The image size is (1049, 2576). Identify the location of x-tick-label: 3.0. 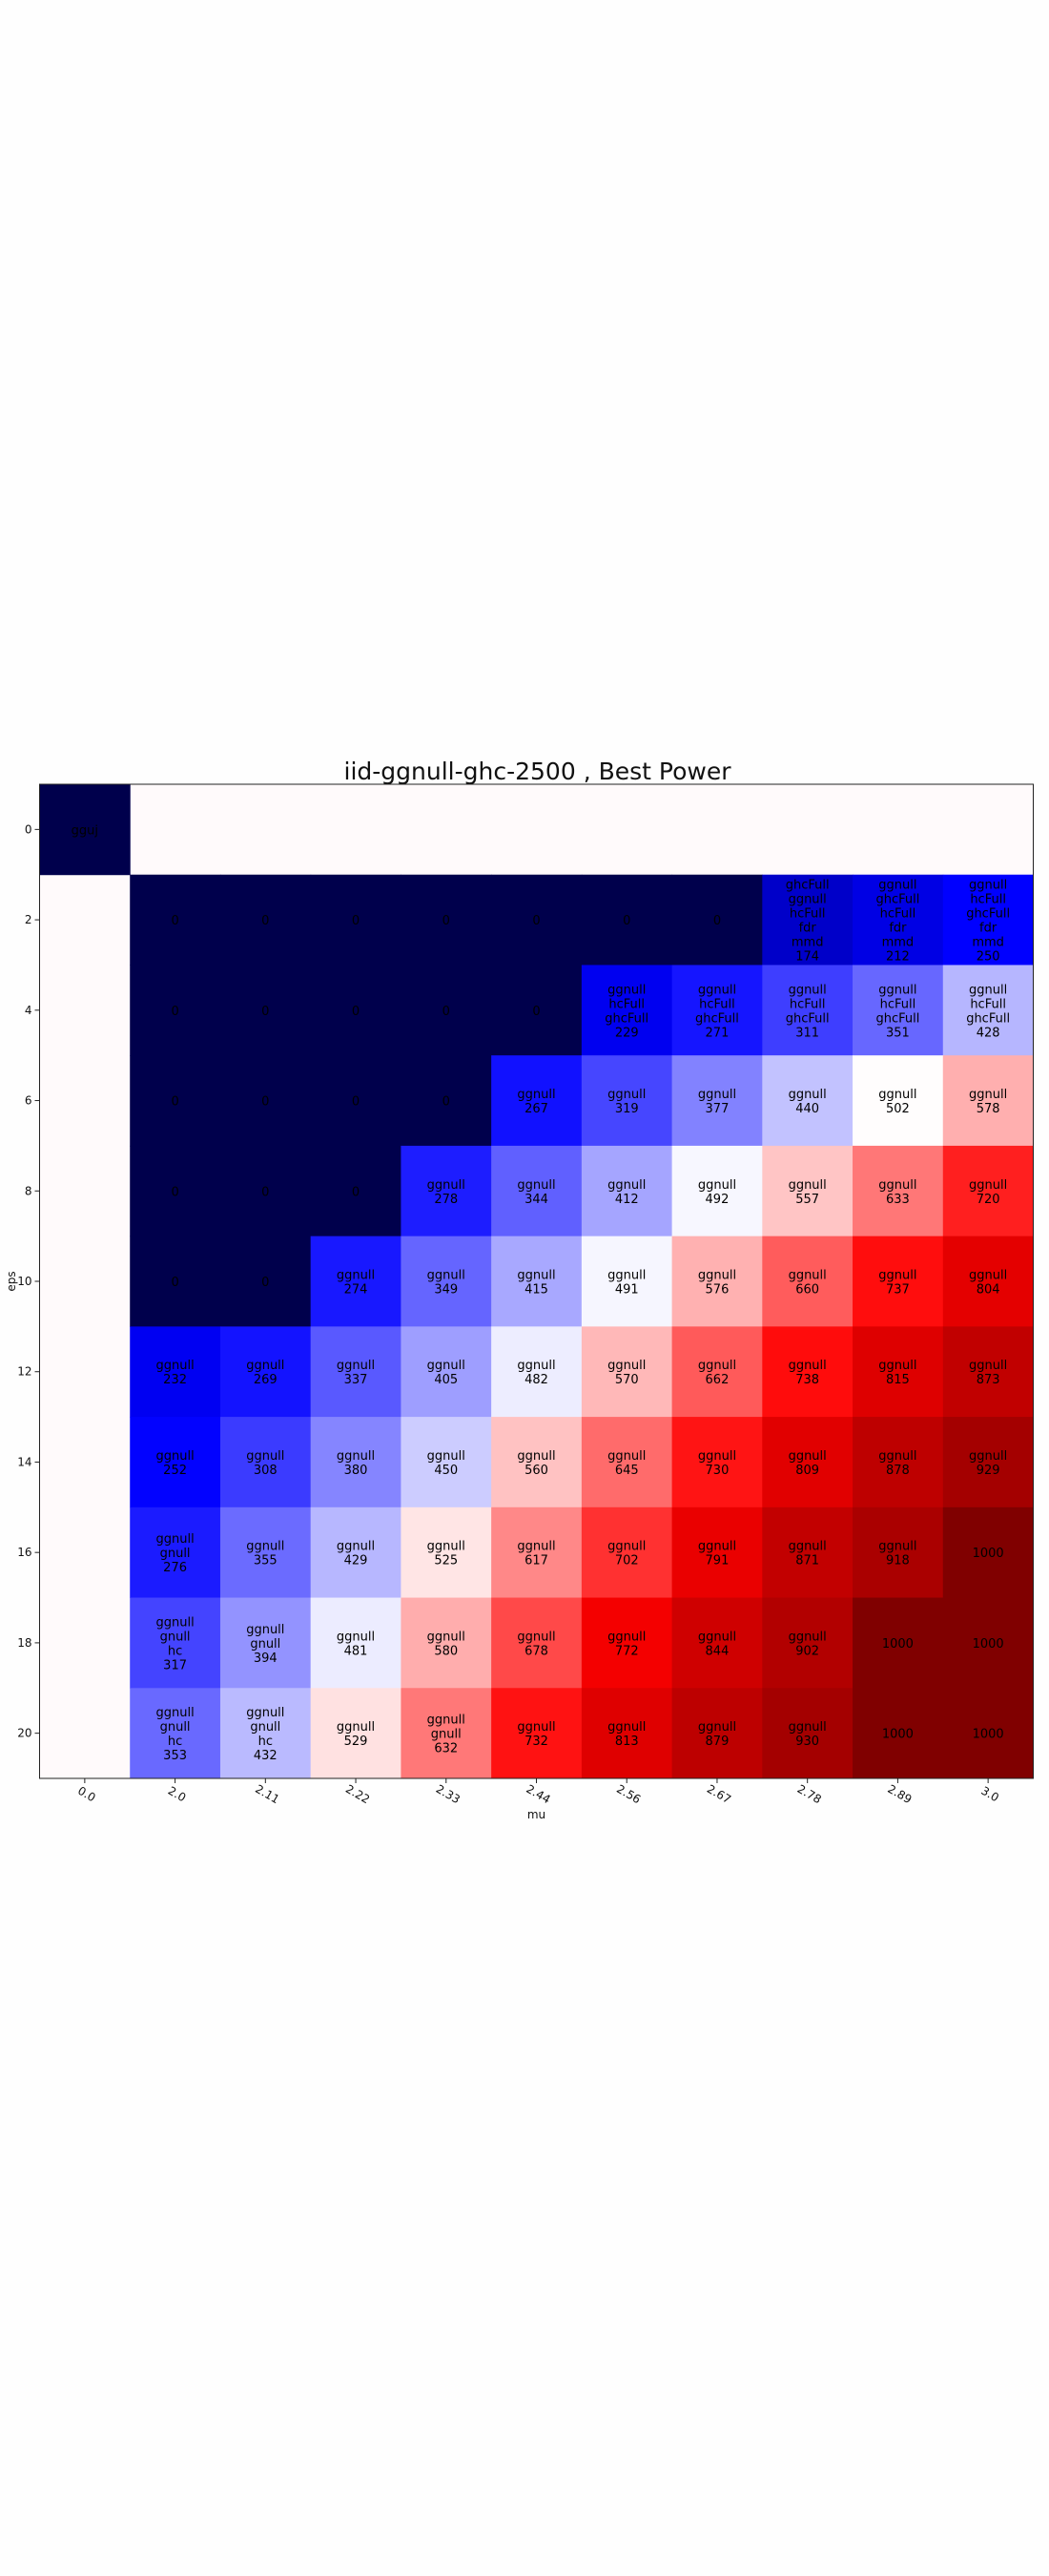
(989, 1794).